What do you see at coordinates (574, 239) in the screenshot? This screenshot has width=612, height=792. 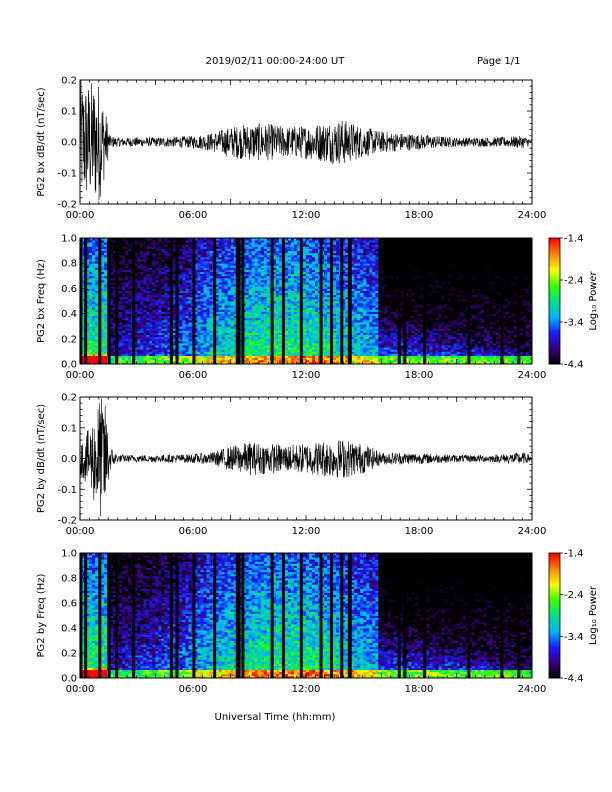 I see `colorbar-tick-label: -1.4` at bounding box center [574, 239].